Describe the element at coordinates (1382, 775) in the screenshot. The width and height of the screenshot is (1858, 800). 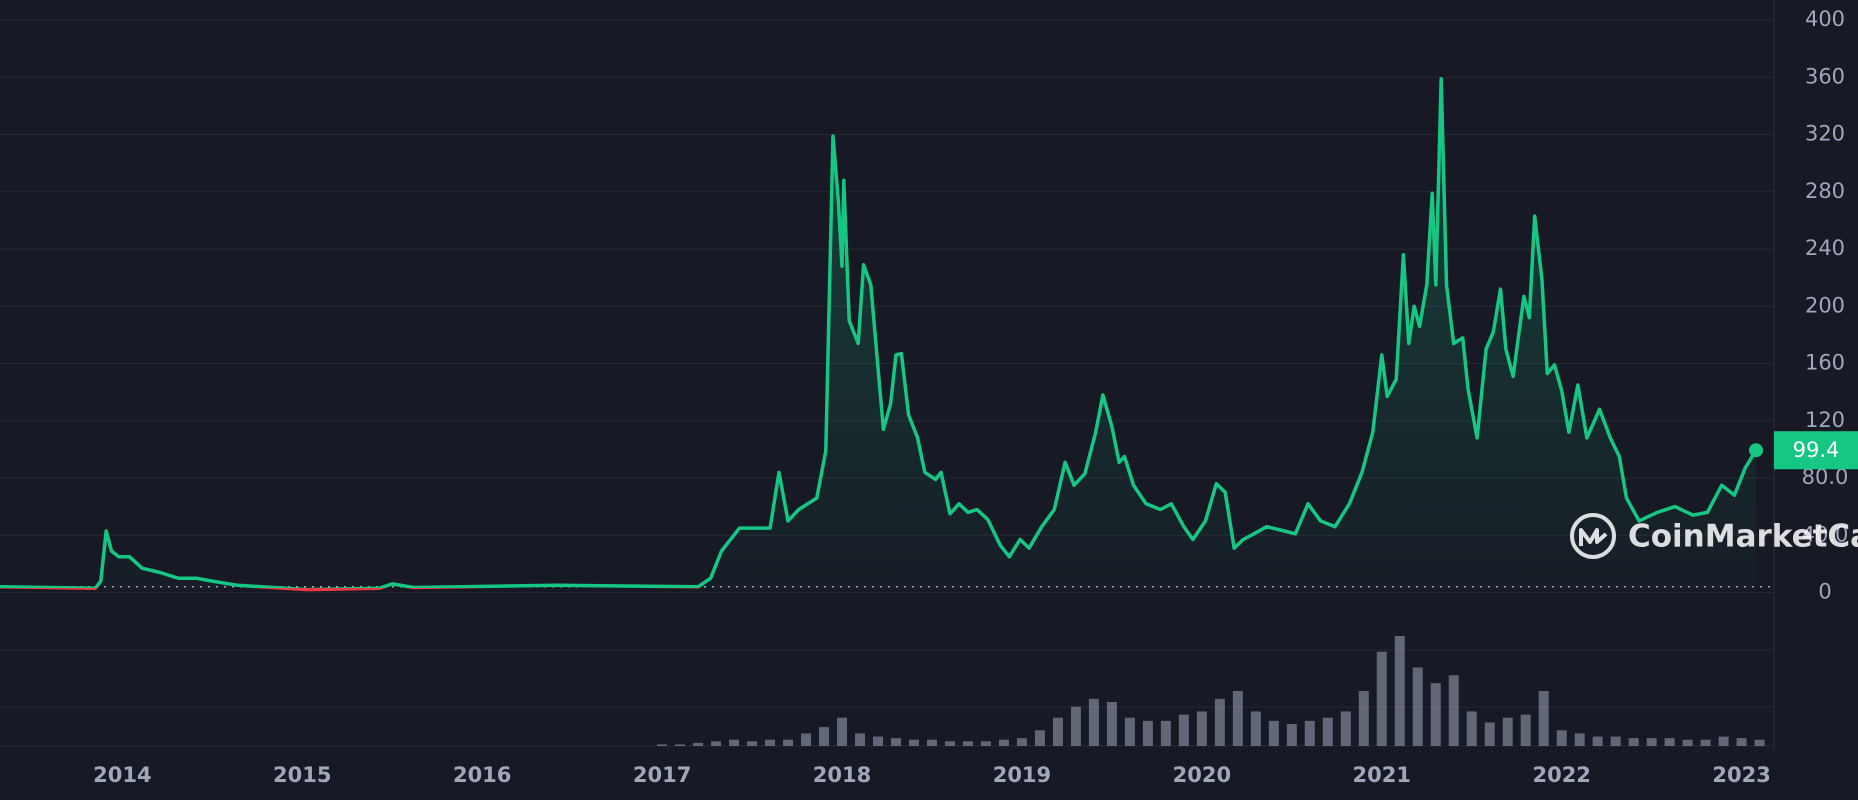
I see `x-tick-label: 2021` at that location.